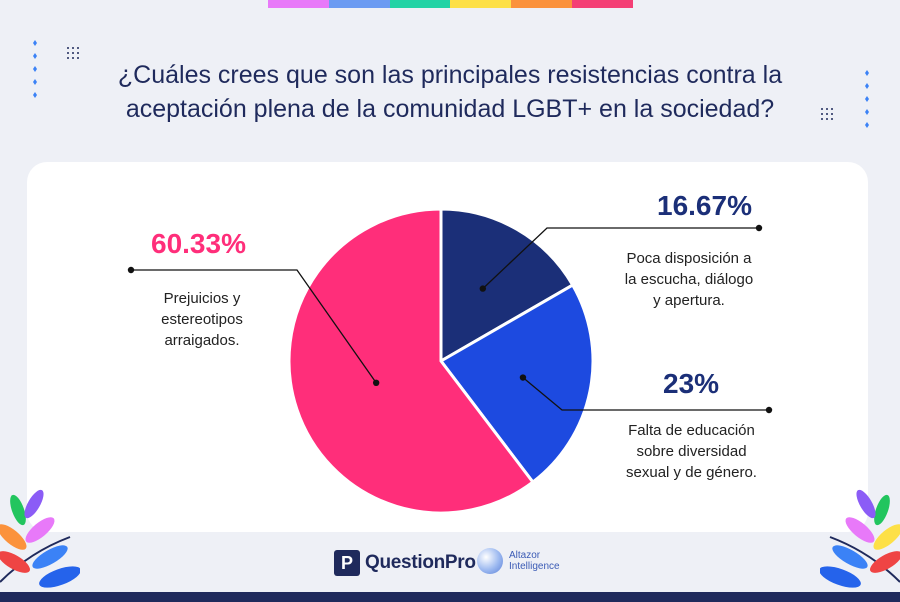  What do you see at coordinates (35, 69) in the screenshot?
I see `decorative-dots-left` at bounding box center [35, 69].